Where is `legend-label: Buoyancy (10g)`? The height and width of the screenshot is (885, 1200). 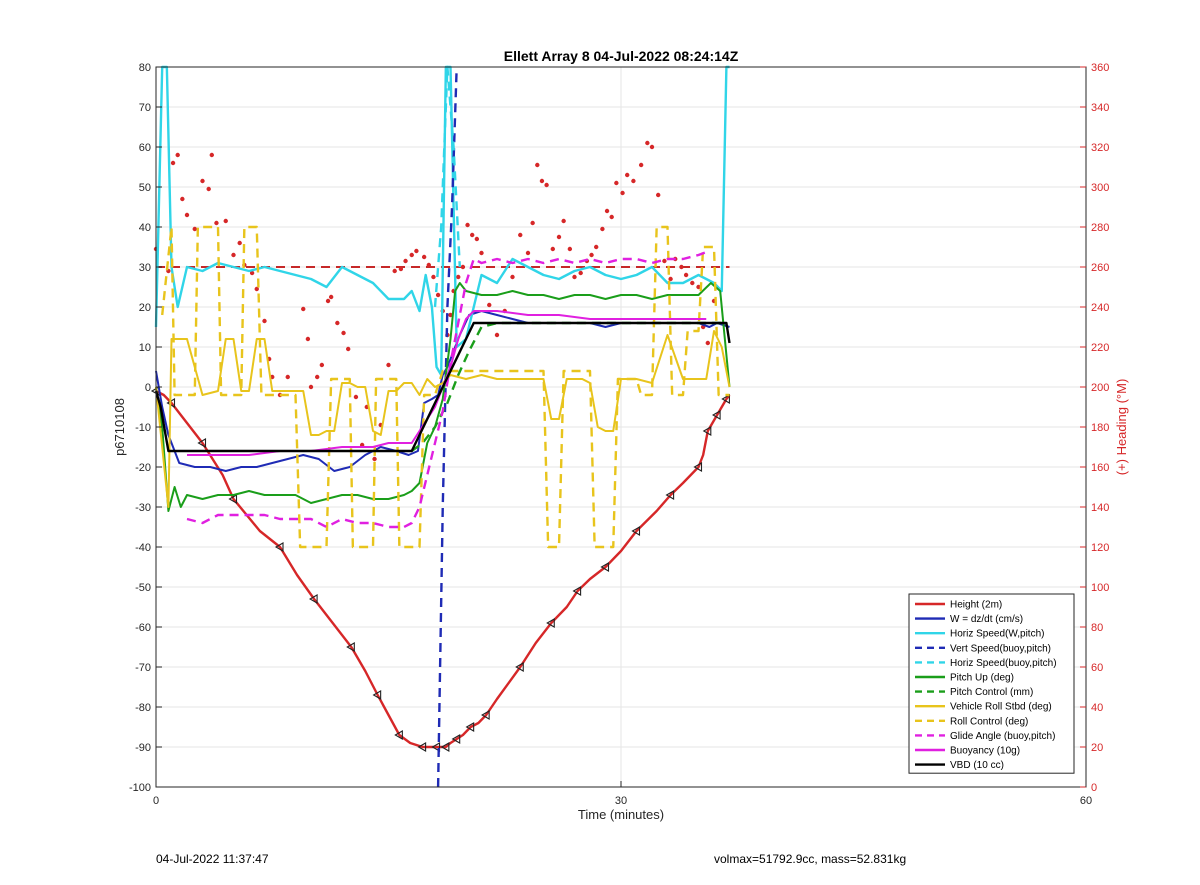
legend-label: Buoyancy (10g) is located at coordinates (985, 751).